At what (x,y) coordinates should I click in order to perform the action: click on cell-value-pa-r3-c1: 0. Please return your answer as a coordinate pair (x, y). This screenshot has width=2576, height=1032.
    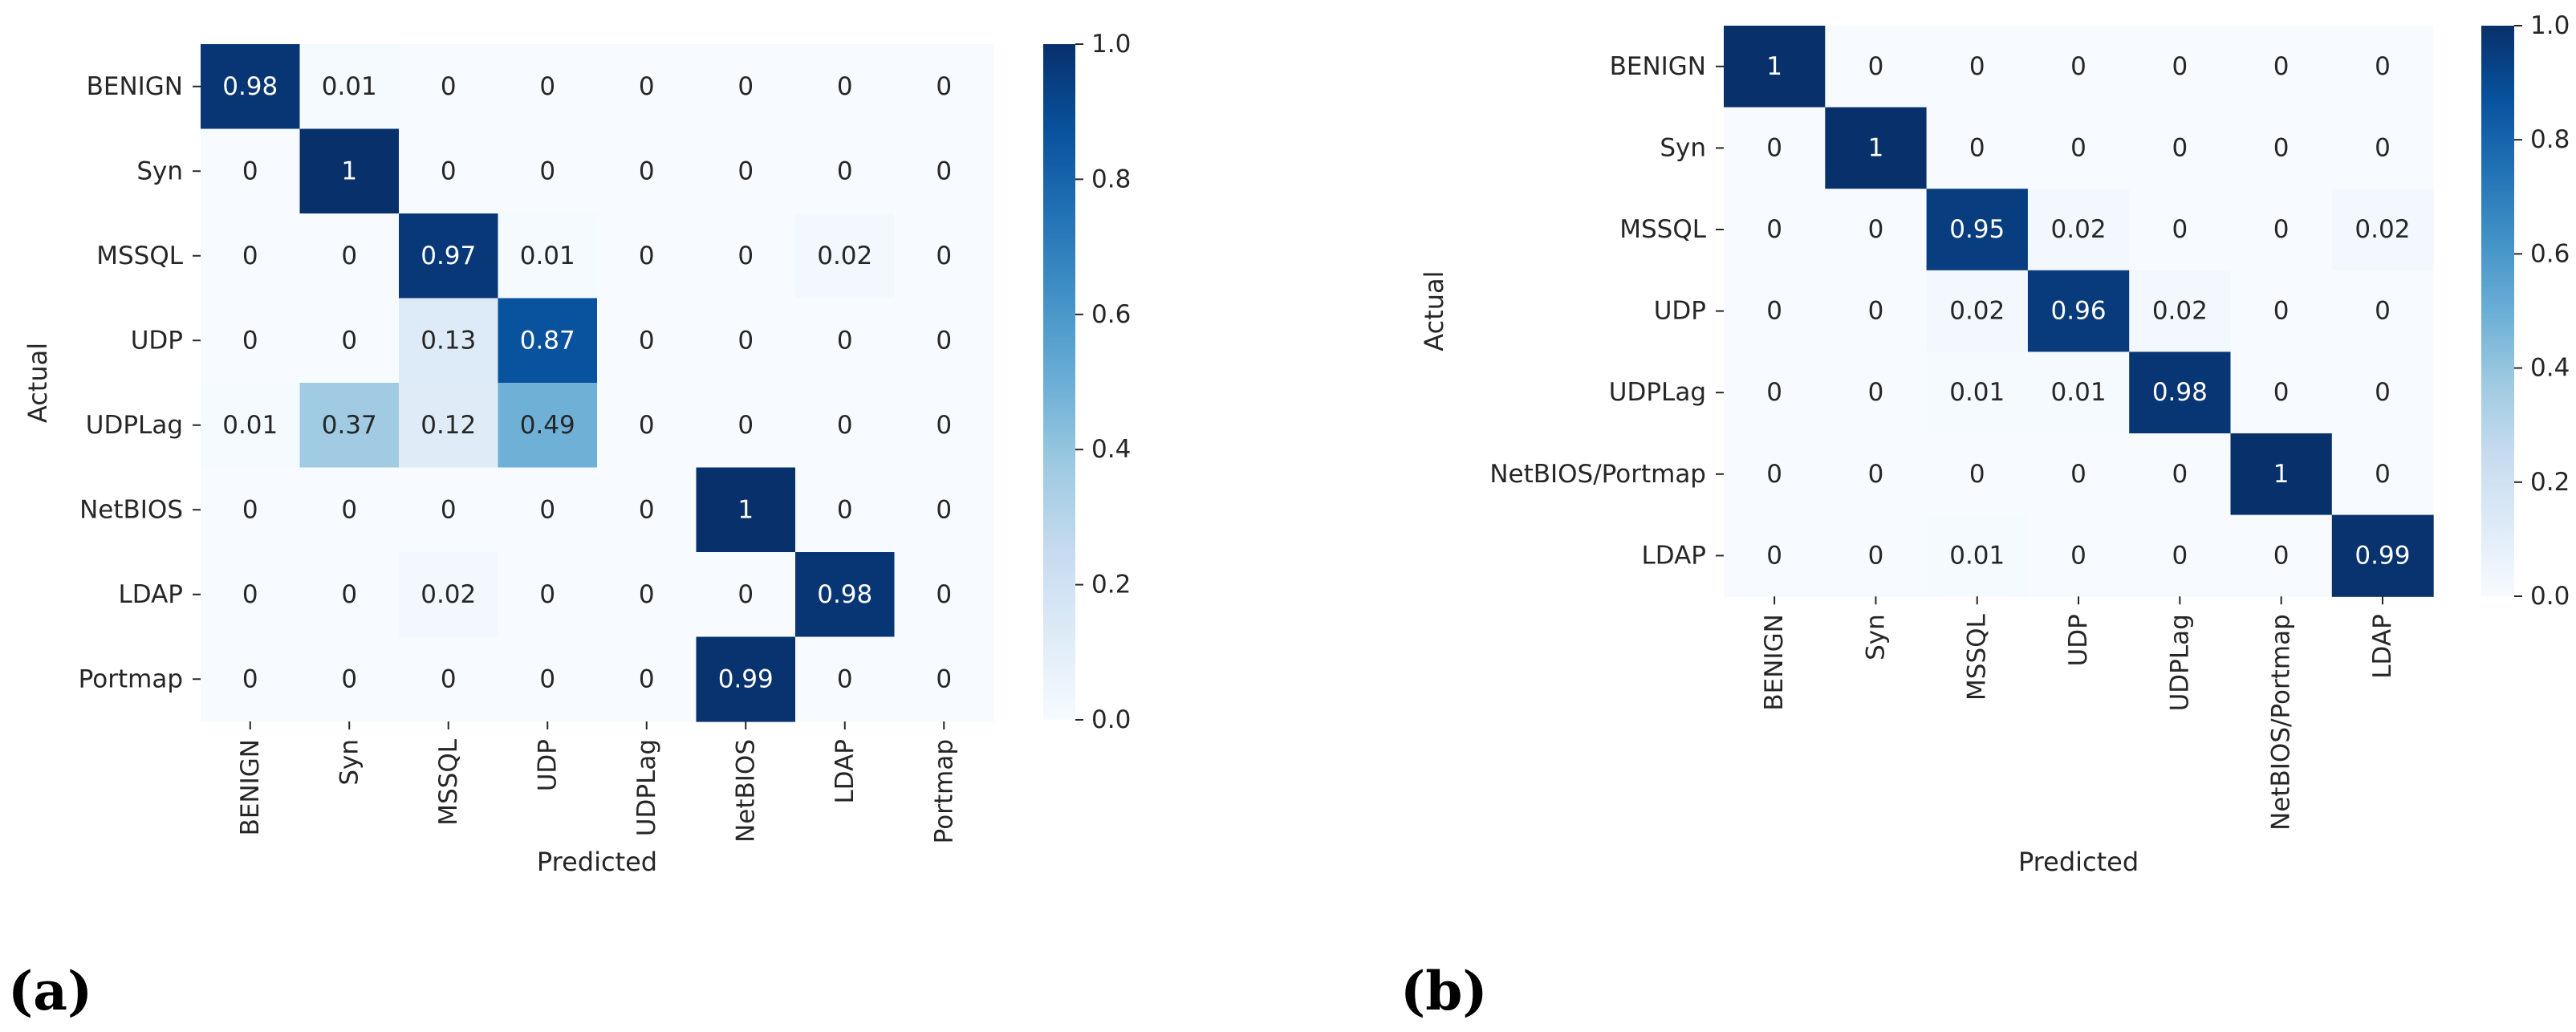
    Looking at the image, I should click on (349, 341).